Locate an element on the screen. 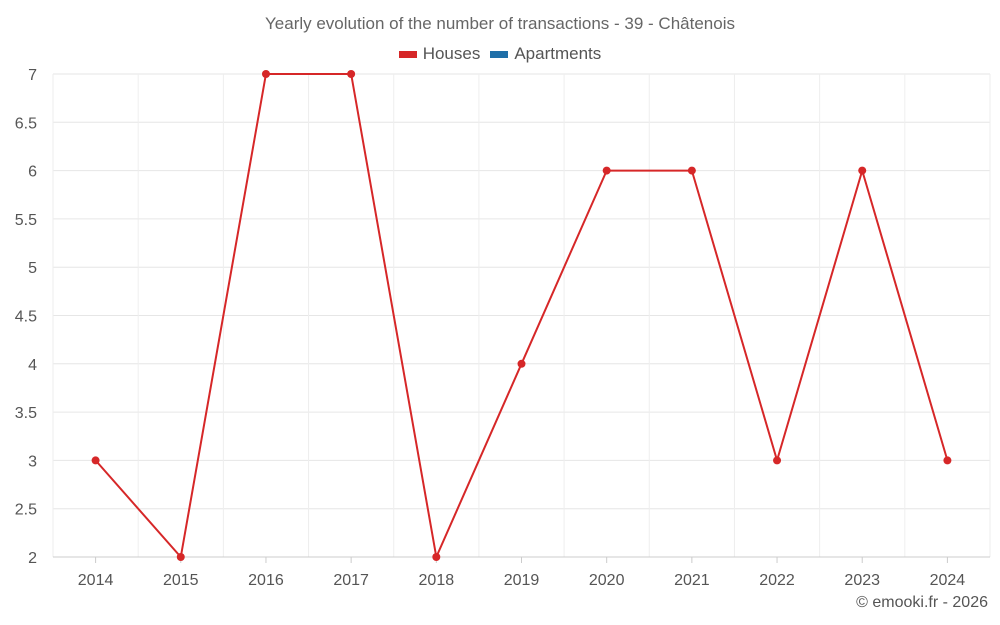  y-tick-label: 3 is located at coordinates (32, 461).